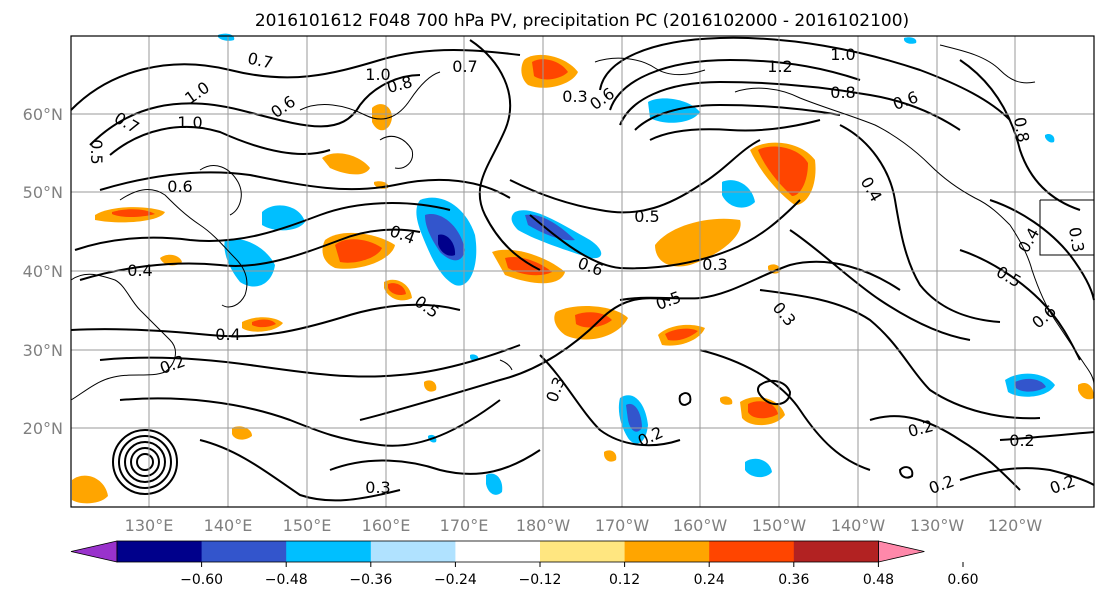  I want to click on colorbar-tick-label: −0.12, so click(540, 580).